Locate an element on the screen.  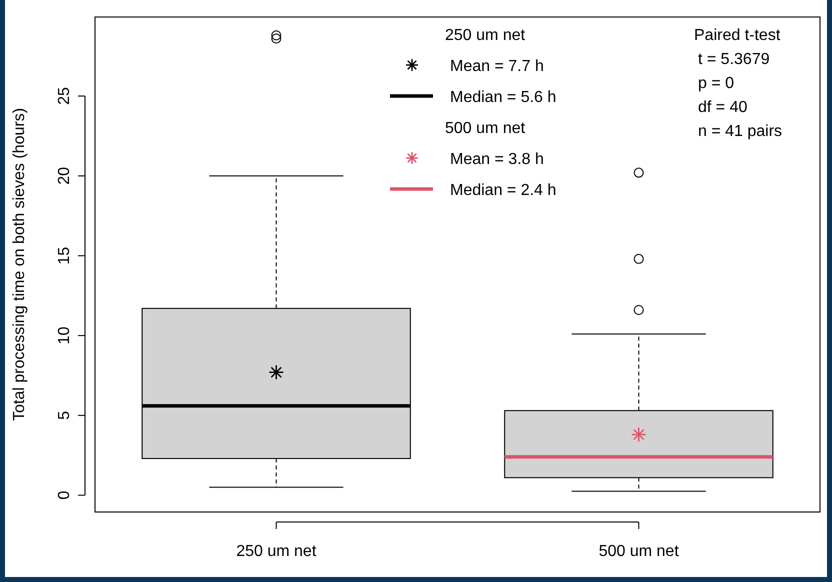
annotation: t = 5.3679 is located at coordinates (734, 59).